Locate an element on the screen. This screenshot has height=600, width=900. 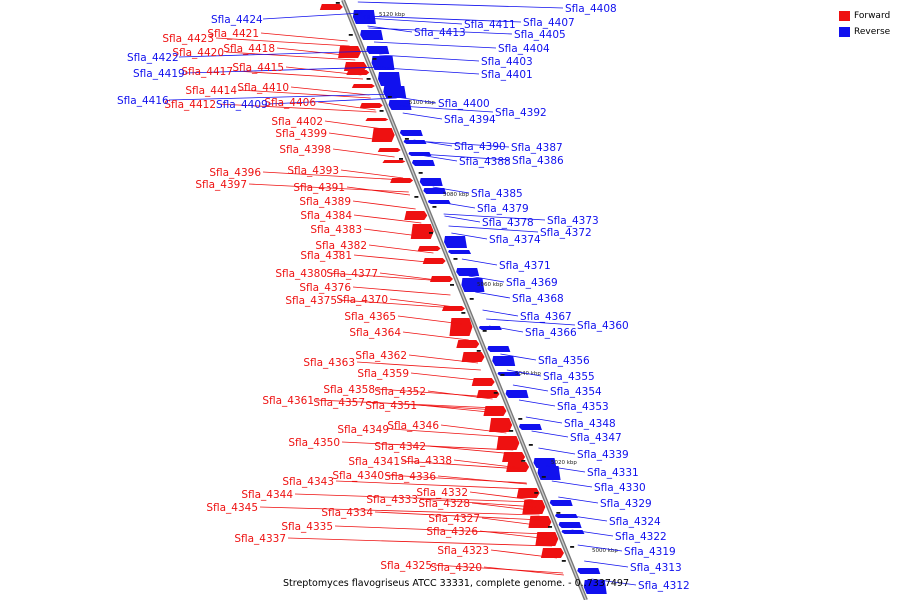
reverse-gene-label: Sfla_4366 is located at coordinates (551, 333).